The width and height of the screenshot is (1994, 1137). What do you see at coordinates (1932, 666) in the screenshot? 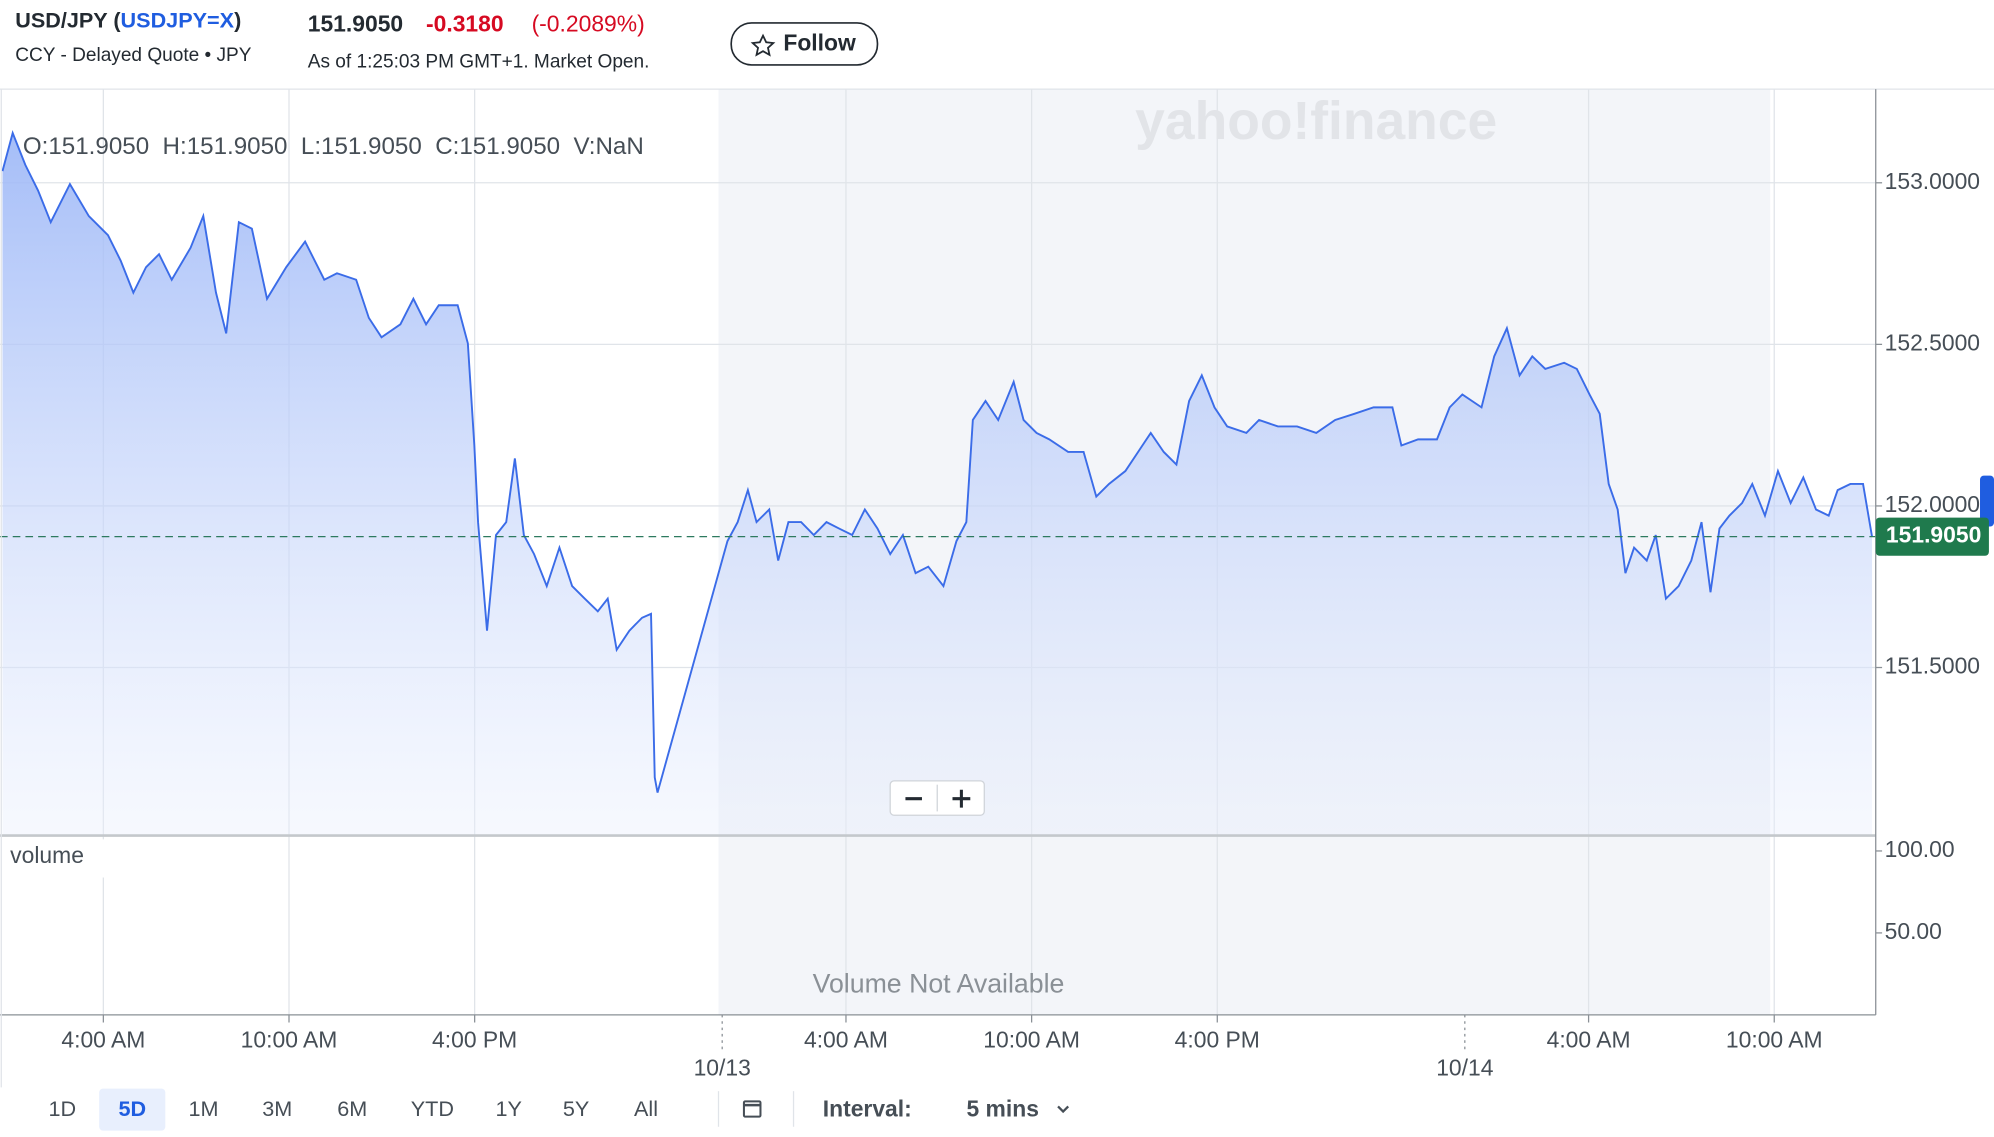
I see `y-tick-label: 151.5000` at bounding box center [1932, 666].